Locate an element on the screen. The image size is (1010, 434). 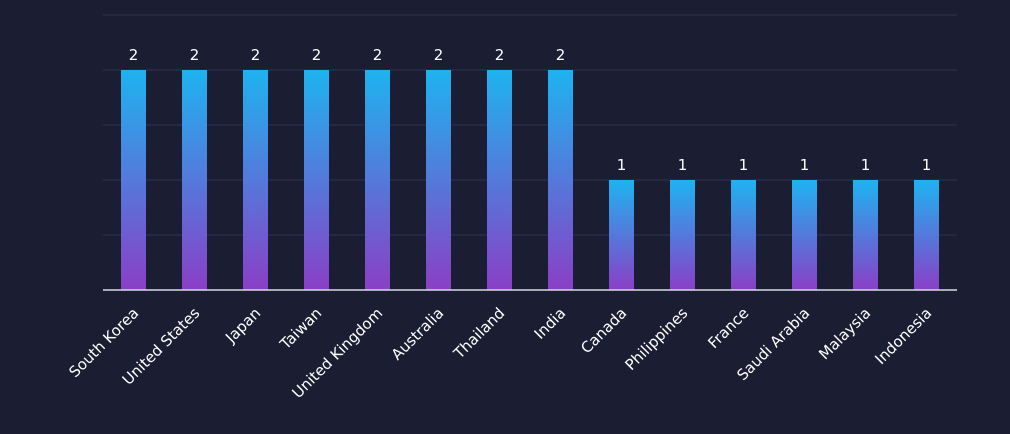
x-tick-label: Thailand is located at coordinates (478, 333).